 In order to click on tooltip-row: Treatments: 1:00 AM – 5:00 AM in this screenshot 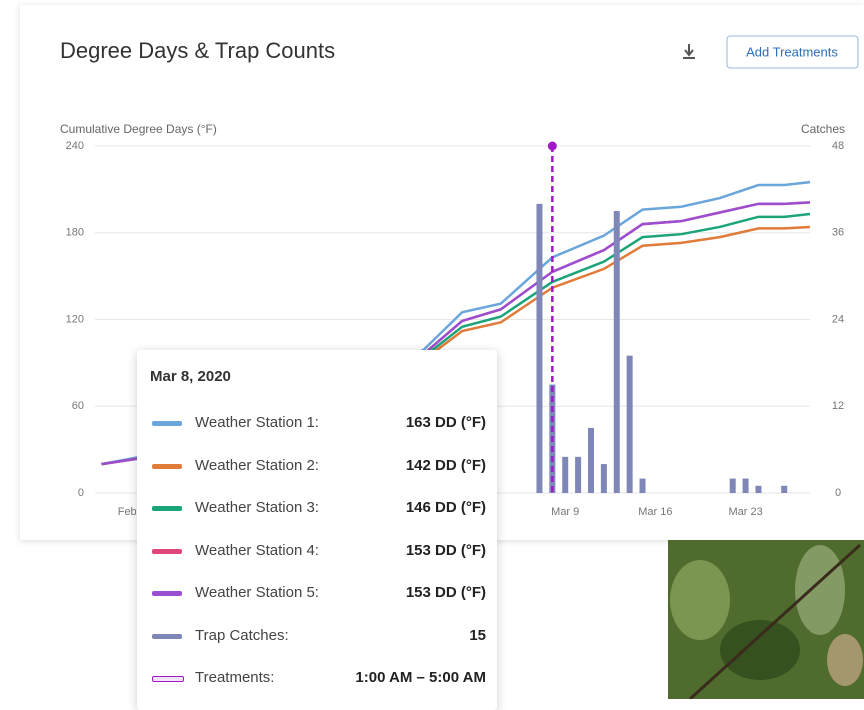, I will do `click(317, 679)`.